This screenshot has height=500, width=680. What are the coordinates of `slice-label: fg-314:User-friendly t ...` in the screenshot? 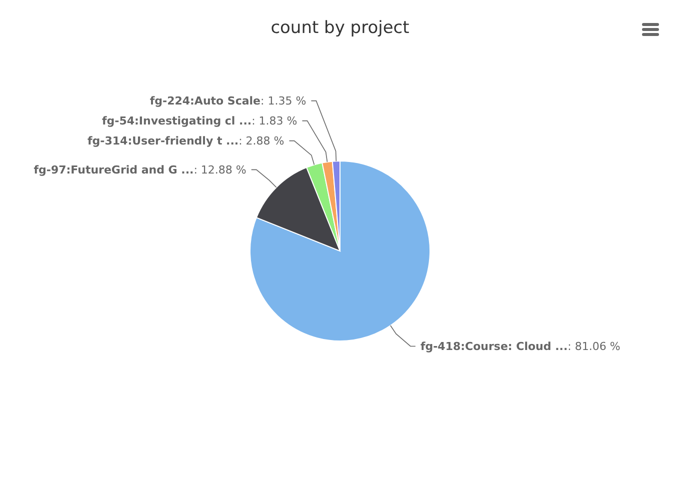 It's located at (163, 141).